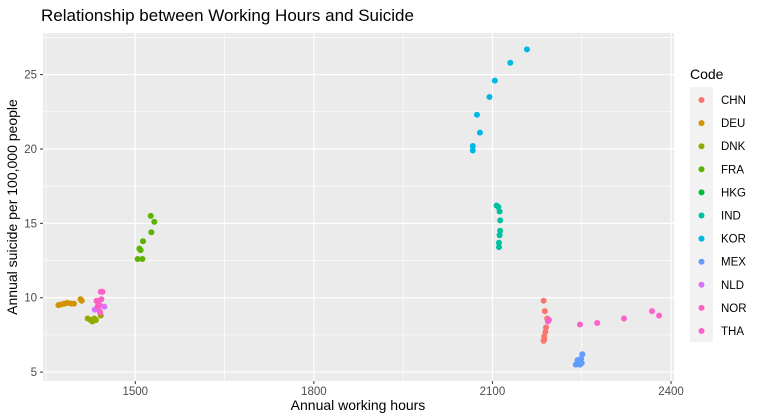 The width and height of the screenshot is (762, 419). What do you see at coordinates (701, 331) in the screenshot?
I see `legend-key-tha` at bounding box center [701, 331].